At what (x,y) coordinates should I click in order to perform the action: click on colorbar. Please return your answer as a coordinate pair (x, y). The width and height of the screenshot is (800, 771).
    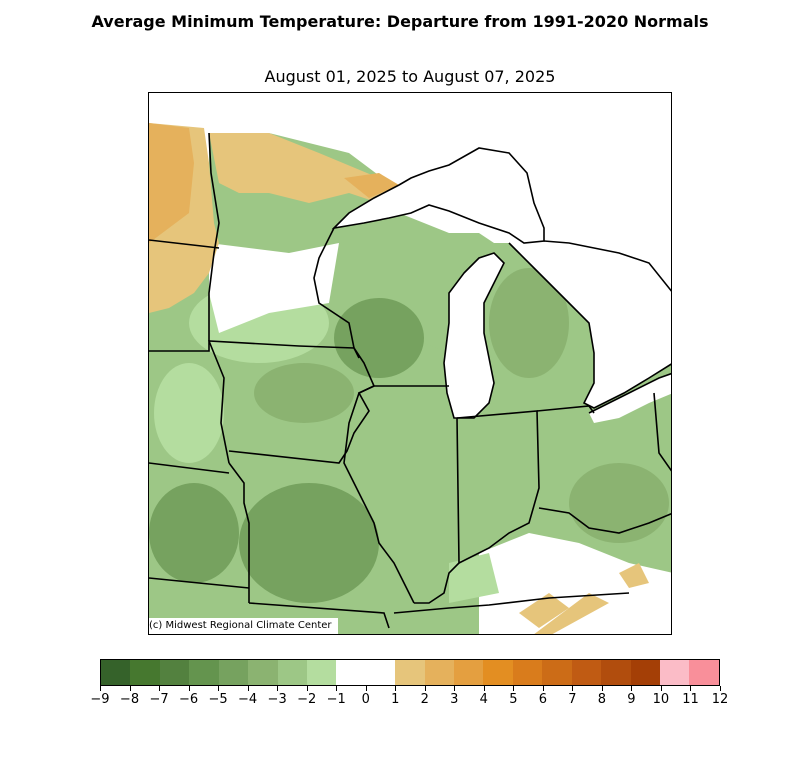
    Looking at the image, I should click on (410, 672).